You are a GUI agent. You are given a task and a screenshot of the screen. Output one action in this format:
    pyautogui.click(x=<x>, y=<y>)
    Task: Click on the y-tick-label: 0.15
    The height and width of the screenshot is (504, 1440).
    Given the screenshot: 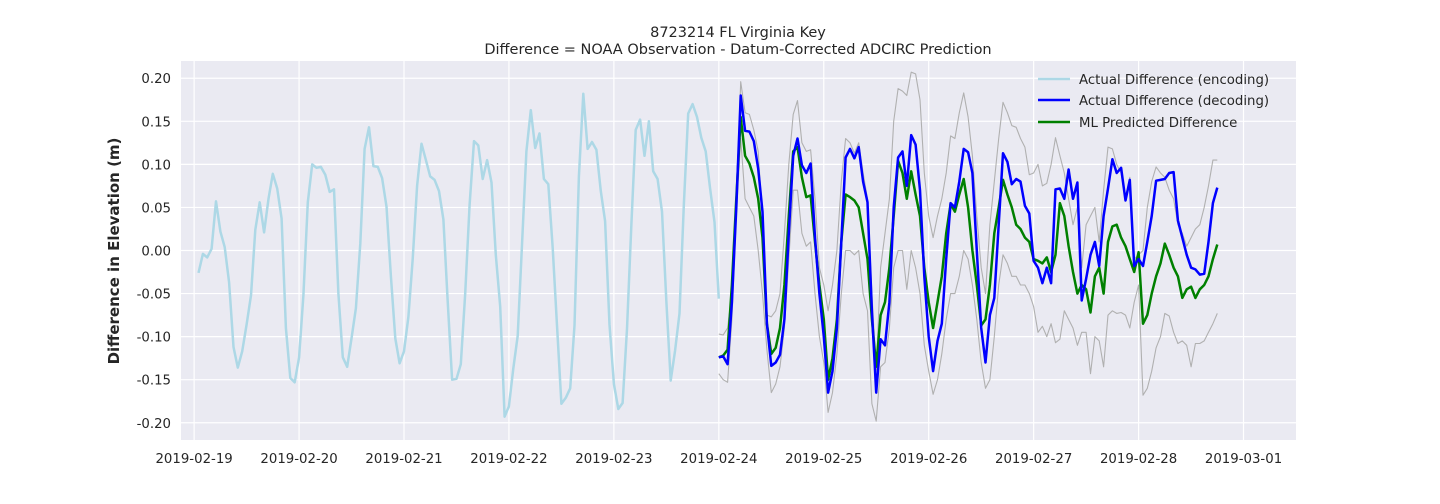 What is the action you would take?
    pyautogui.click(x=156, y=122)
    